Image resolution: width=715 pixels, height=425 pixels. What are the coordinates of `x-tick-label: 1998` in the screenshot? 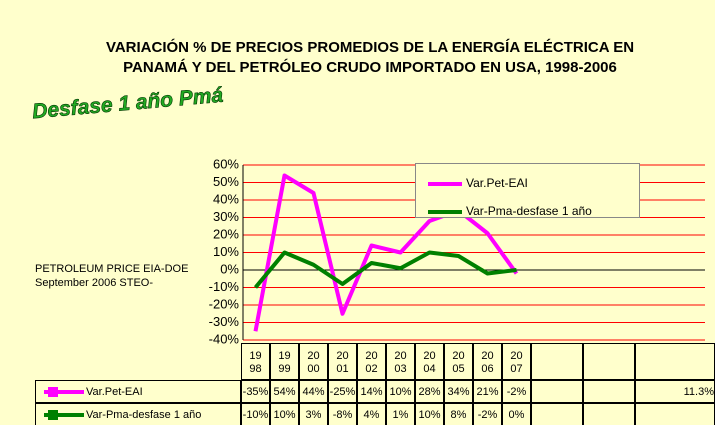 It's located at (255, 361).